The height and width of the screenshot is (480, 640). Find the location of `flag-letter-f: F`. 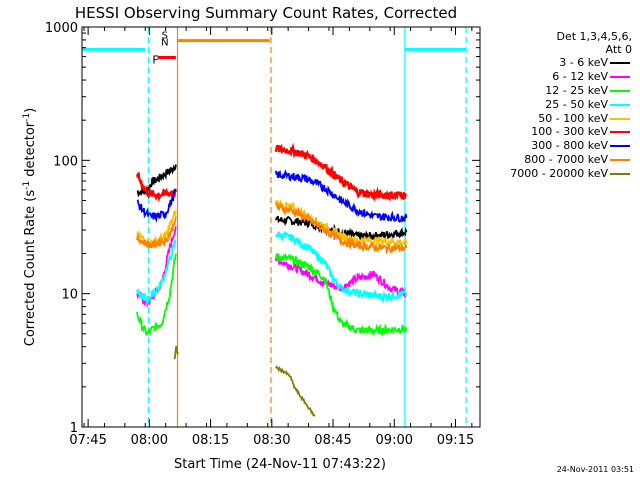

flag-letter-f: F is located at coordinates (155, 60).